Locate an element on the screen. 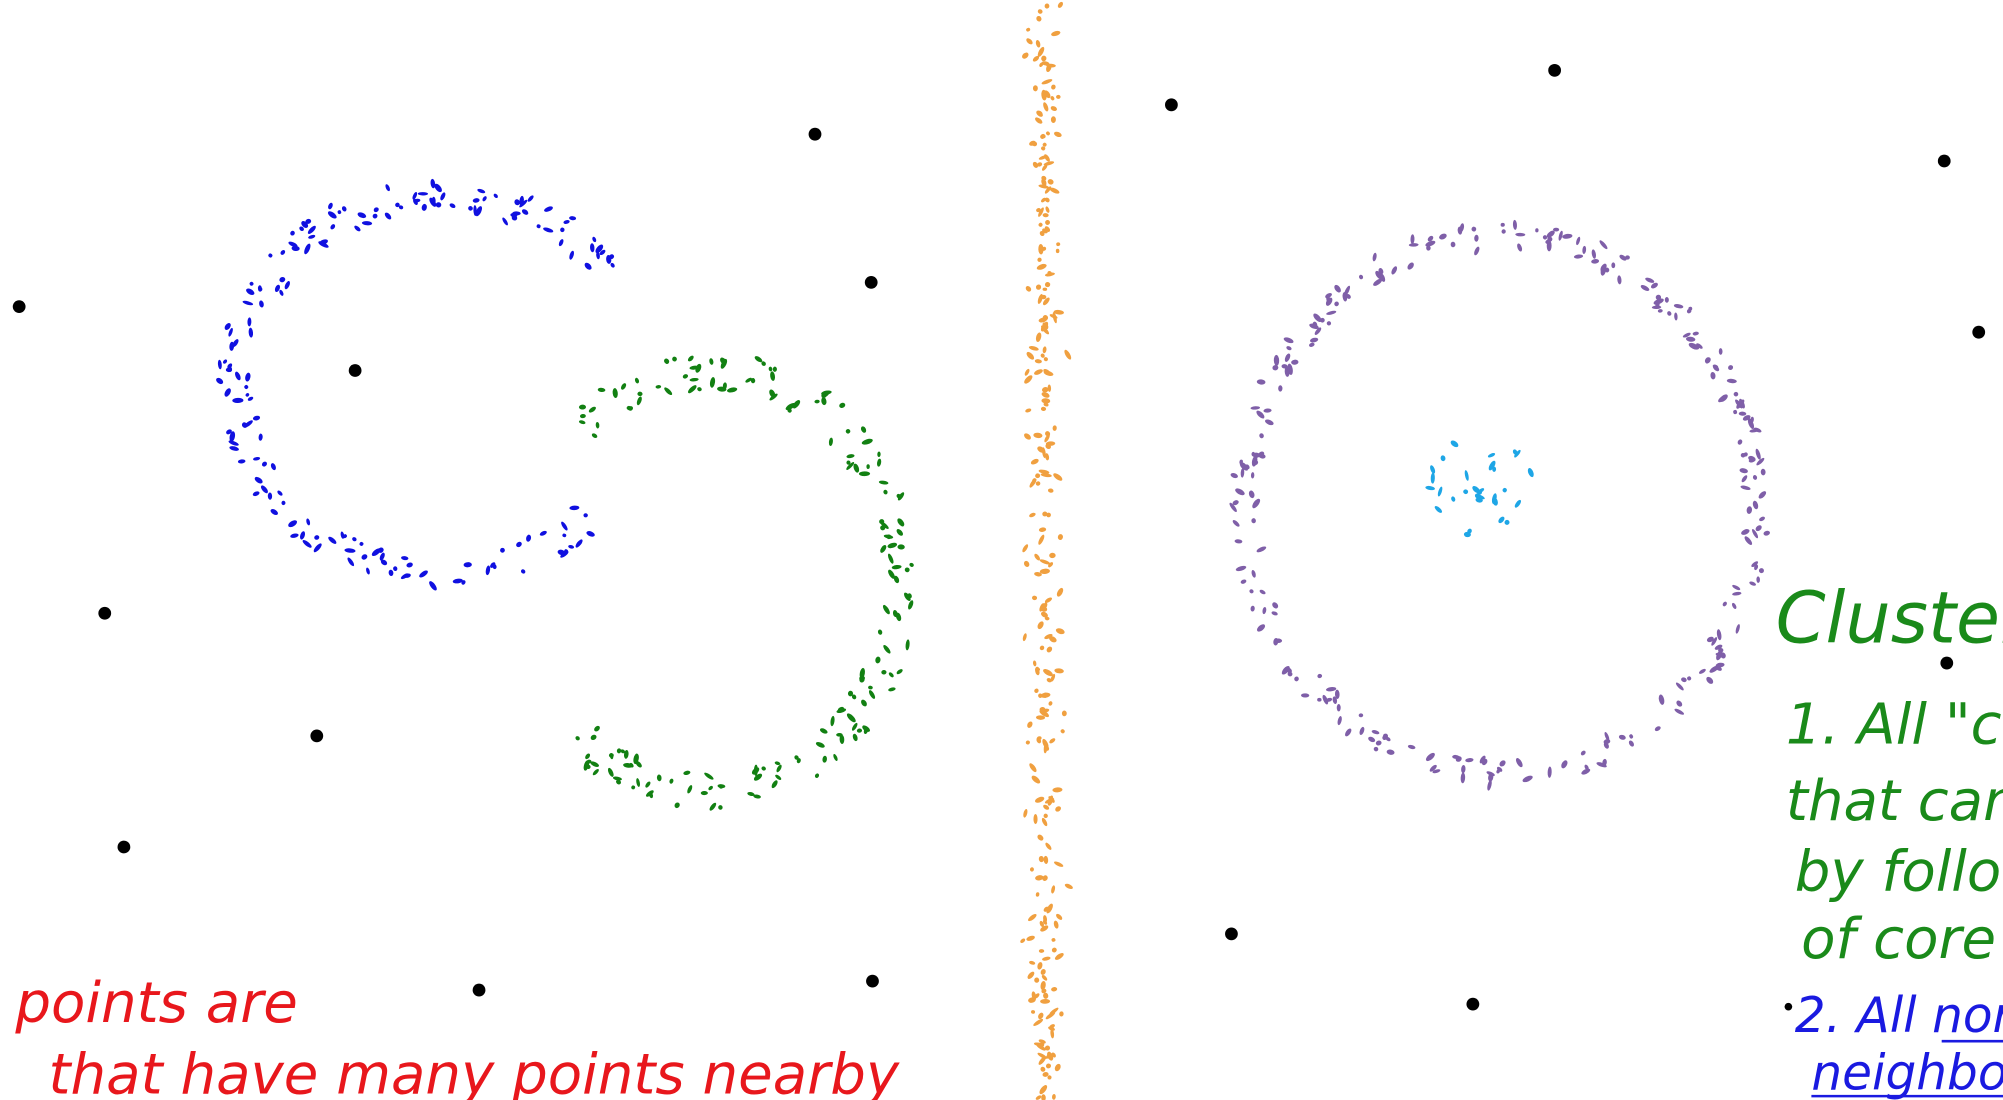 This screenshot has width=2003, height=1100. note-text: of core is located at coordinates (1898, 939).